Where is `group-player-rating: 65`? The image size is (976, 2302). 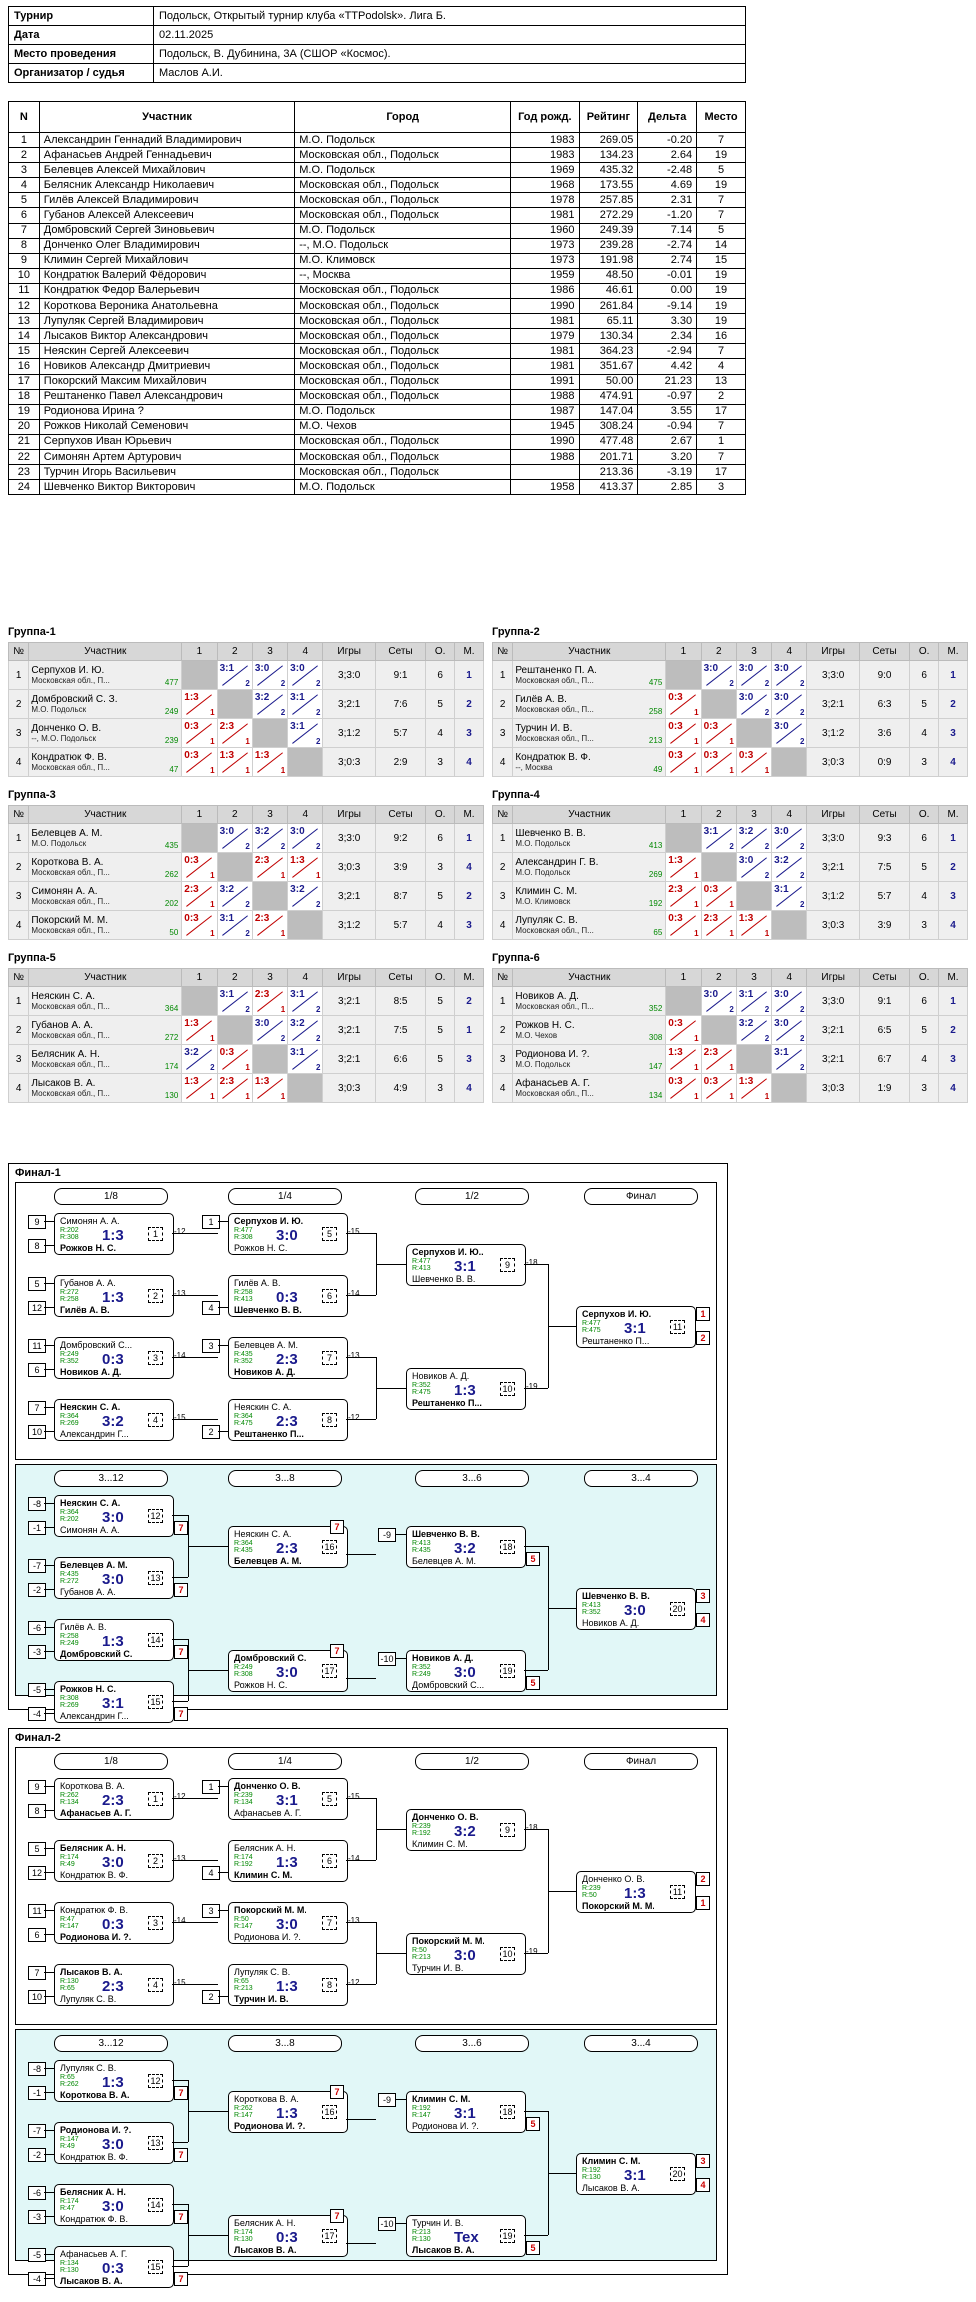
group-player-rating: 65 is located at coordinates (658, 932).